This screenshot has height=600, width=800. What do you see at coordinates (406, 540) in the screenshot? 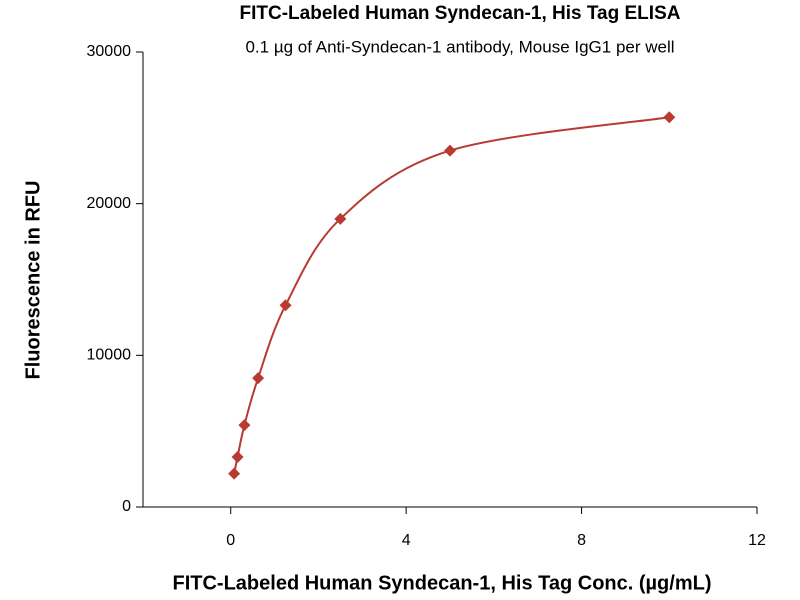
I see `x-tick-label: 4` at bounding box center [406, 540].